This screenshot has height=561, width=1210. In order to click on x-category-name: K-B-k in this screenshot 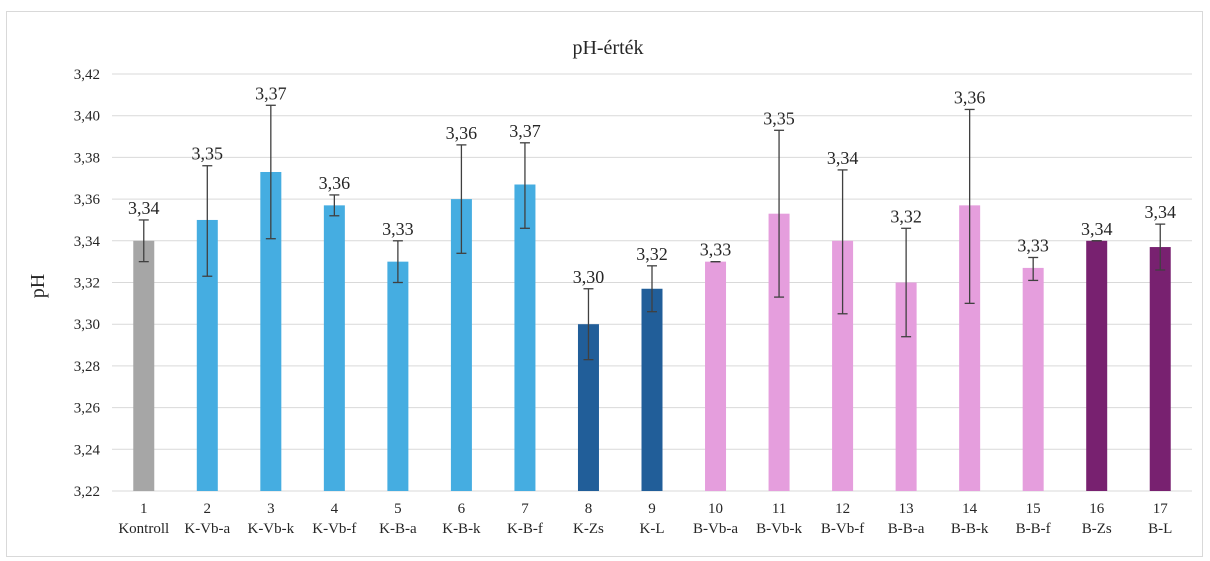, I will do `click(461, 529)`.